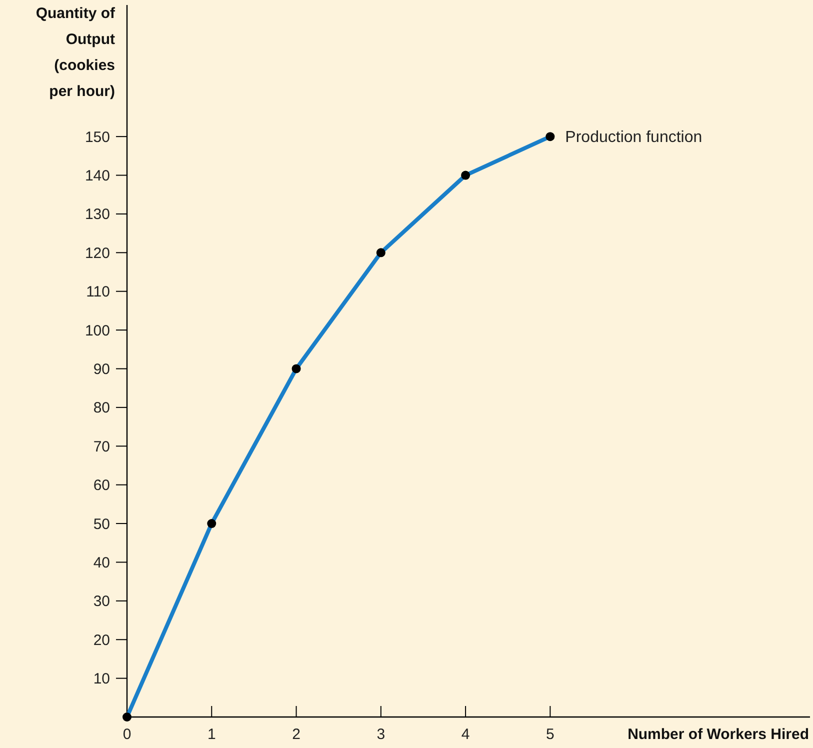 The height and width of the screenshot is (748, 813). What do you see at coordinates (101, 563) in the screenshot?
I see `y-tick-label: 40` at bounding box center [101, 563].